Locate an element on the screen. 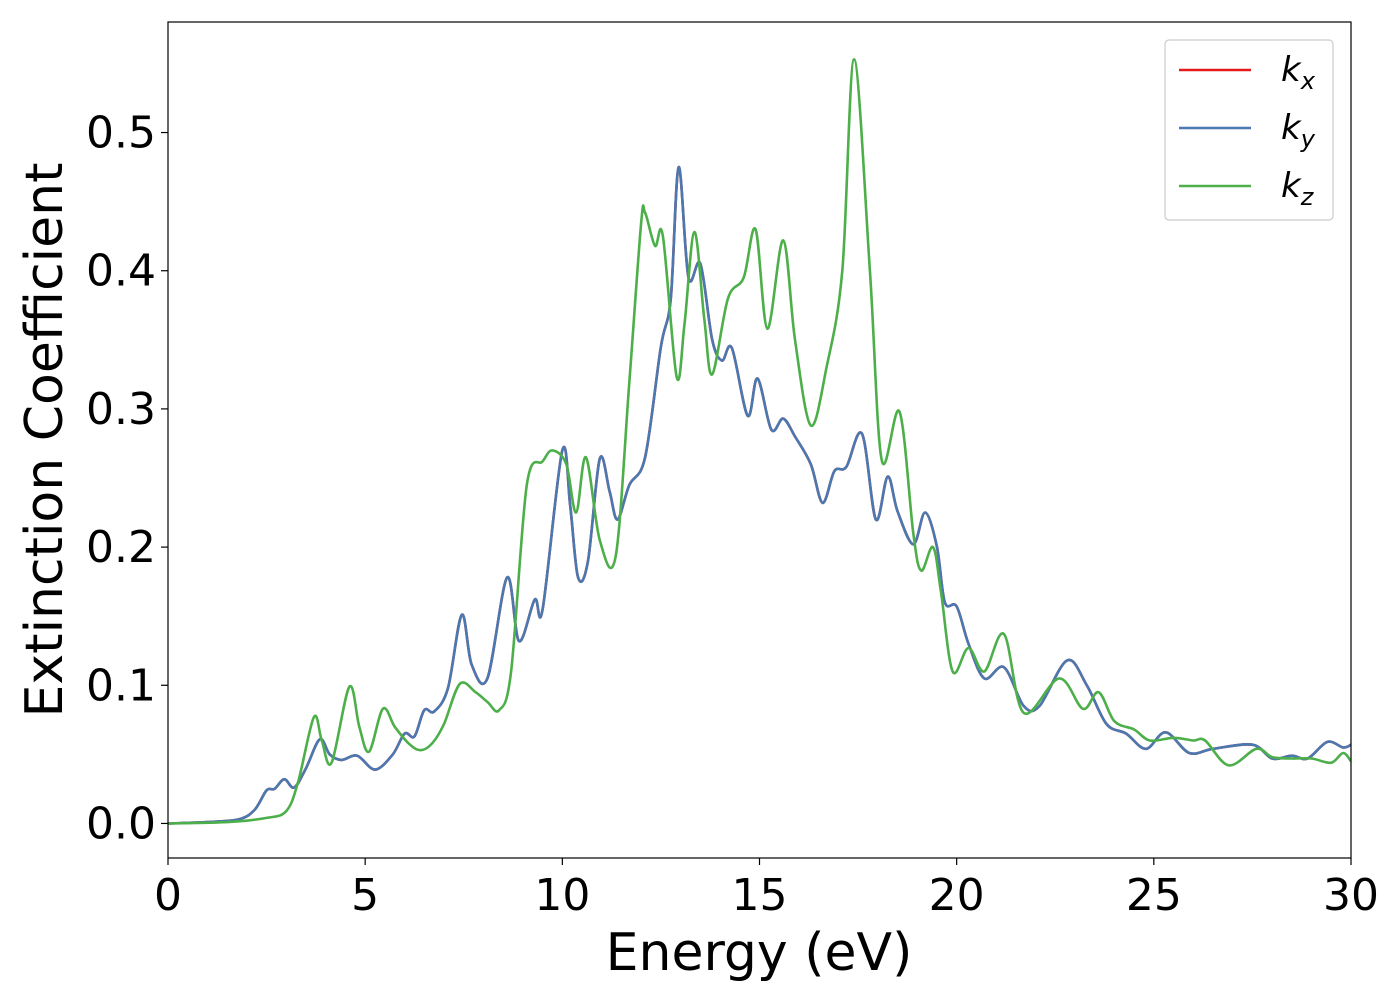  y-tick-label: 0.4 is located at coordinates (121, 271).